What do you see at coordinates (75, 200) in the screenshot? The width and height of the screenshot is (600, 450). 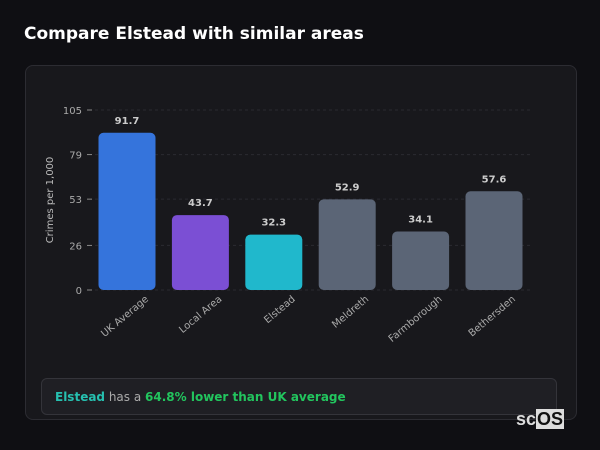 I see `y-tick-label: 53` at bounding box center [75, 200].